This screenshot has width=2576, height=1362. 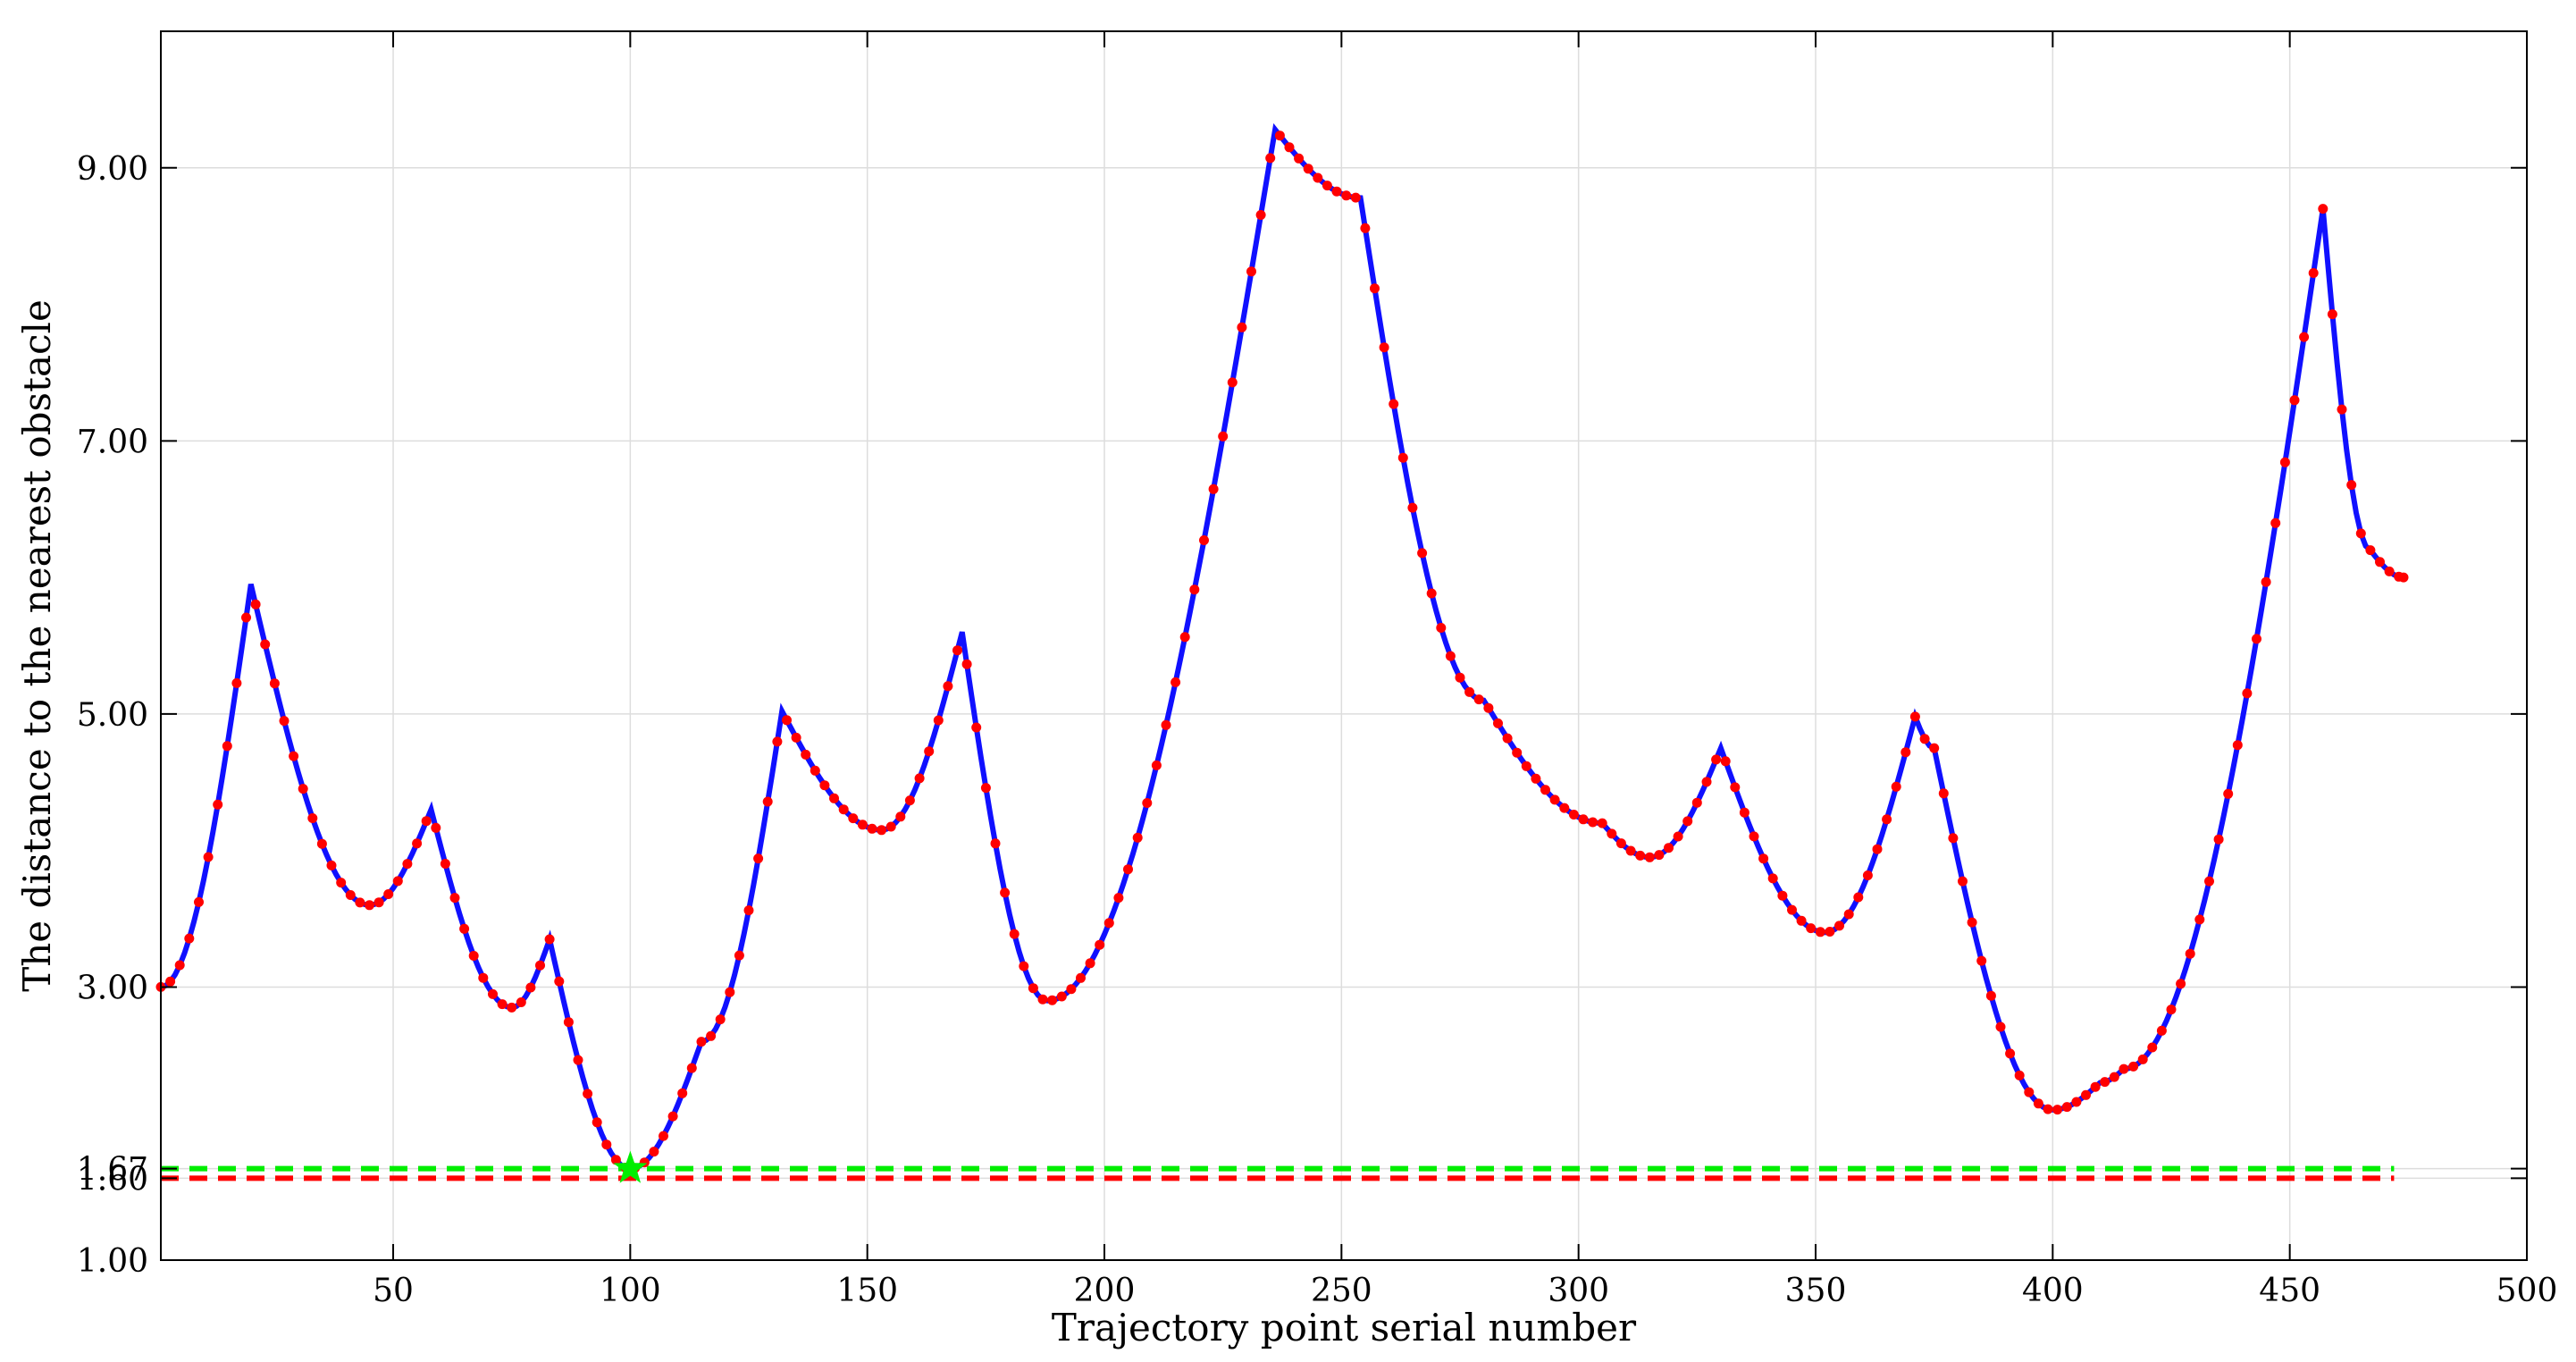 I want to click on x-tick-label: 350, so click(x=1816, y=1291).